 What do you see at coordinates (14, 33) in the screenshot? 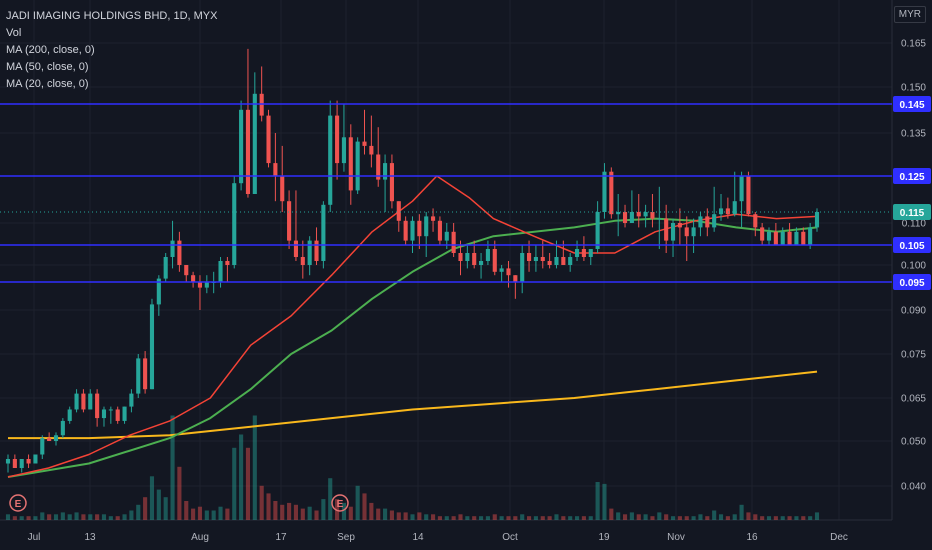
I see `legend-vol: Vol` at bounding box center [14, 33].